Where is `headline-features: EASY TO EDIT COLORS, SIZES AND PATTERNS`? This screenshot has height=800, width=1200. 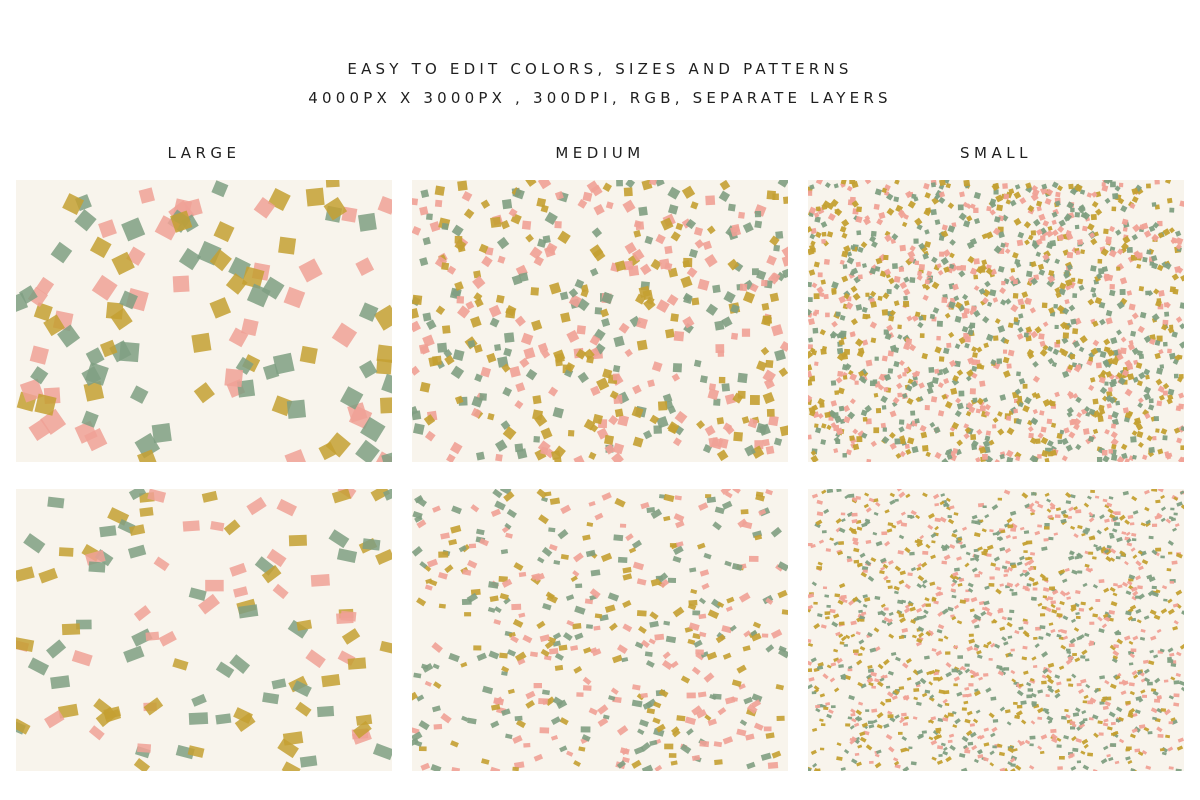 headline-features: EASY TO EDIT COLORS, SIZES AND PATTERNS is located at coordinates (600, 69).